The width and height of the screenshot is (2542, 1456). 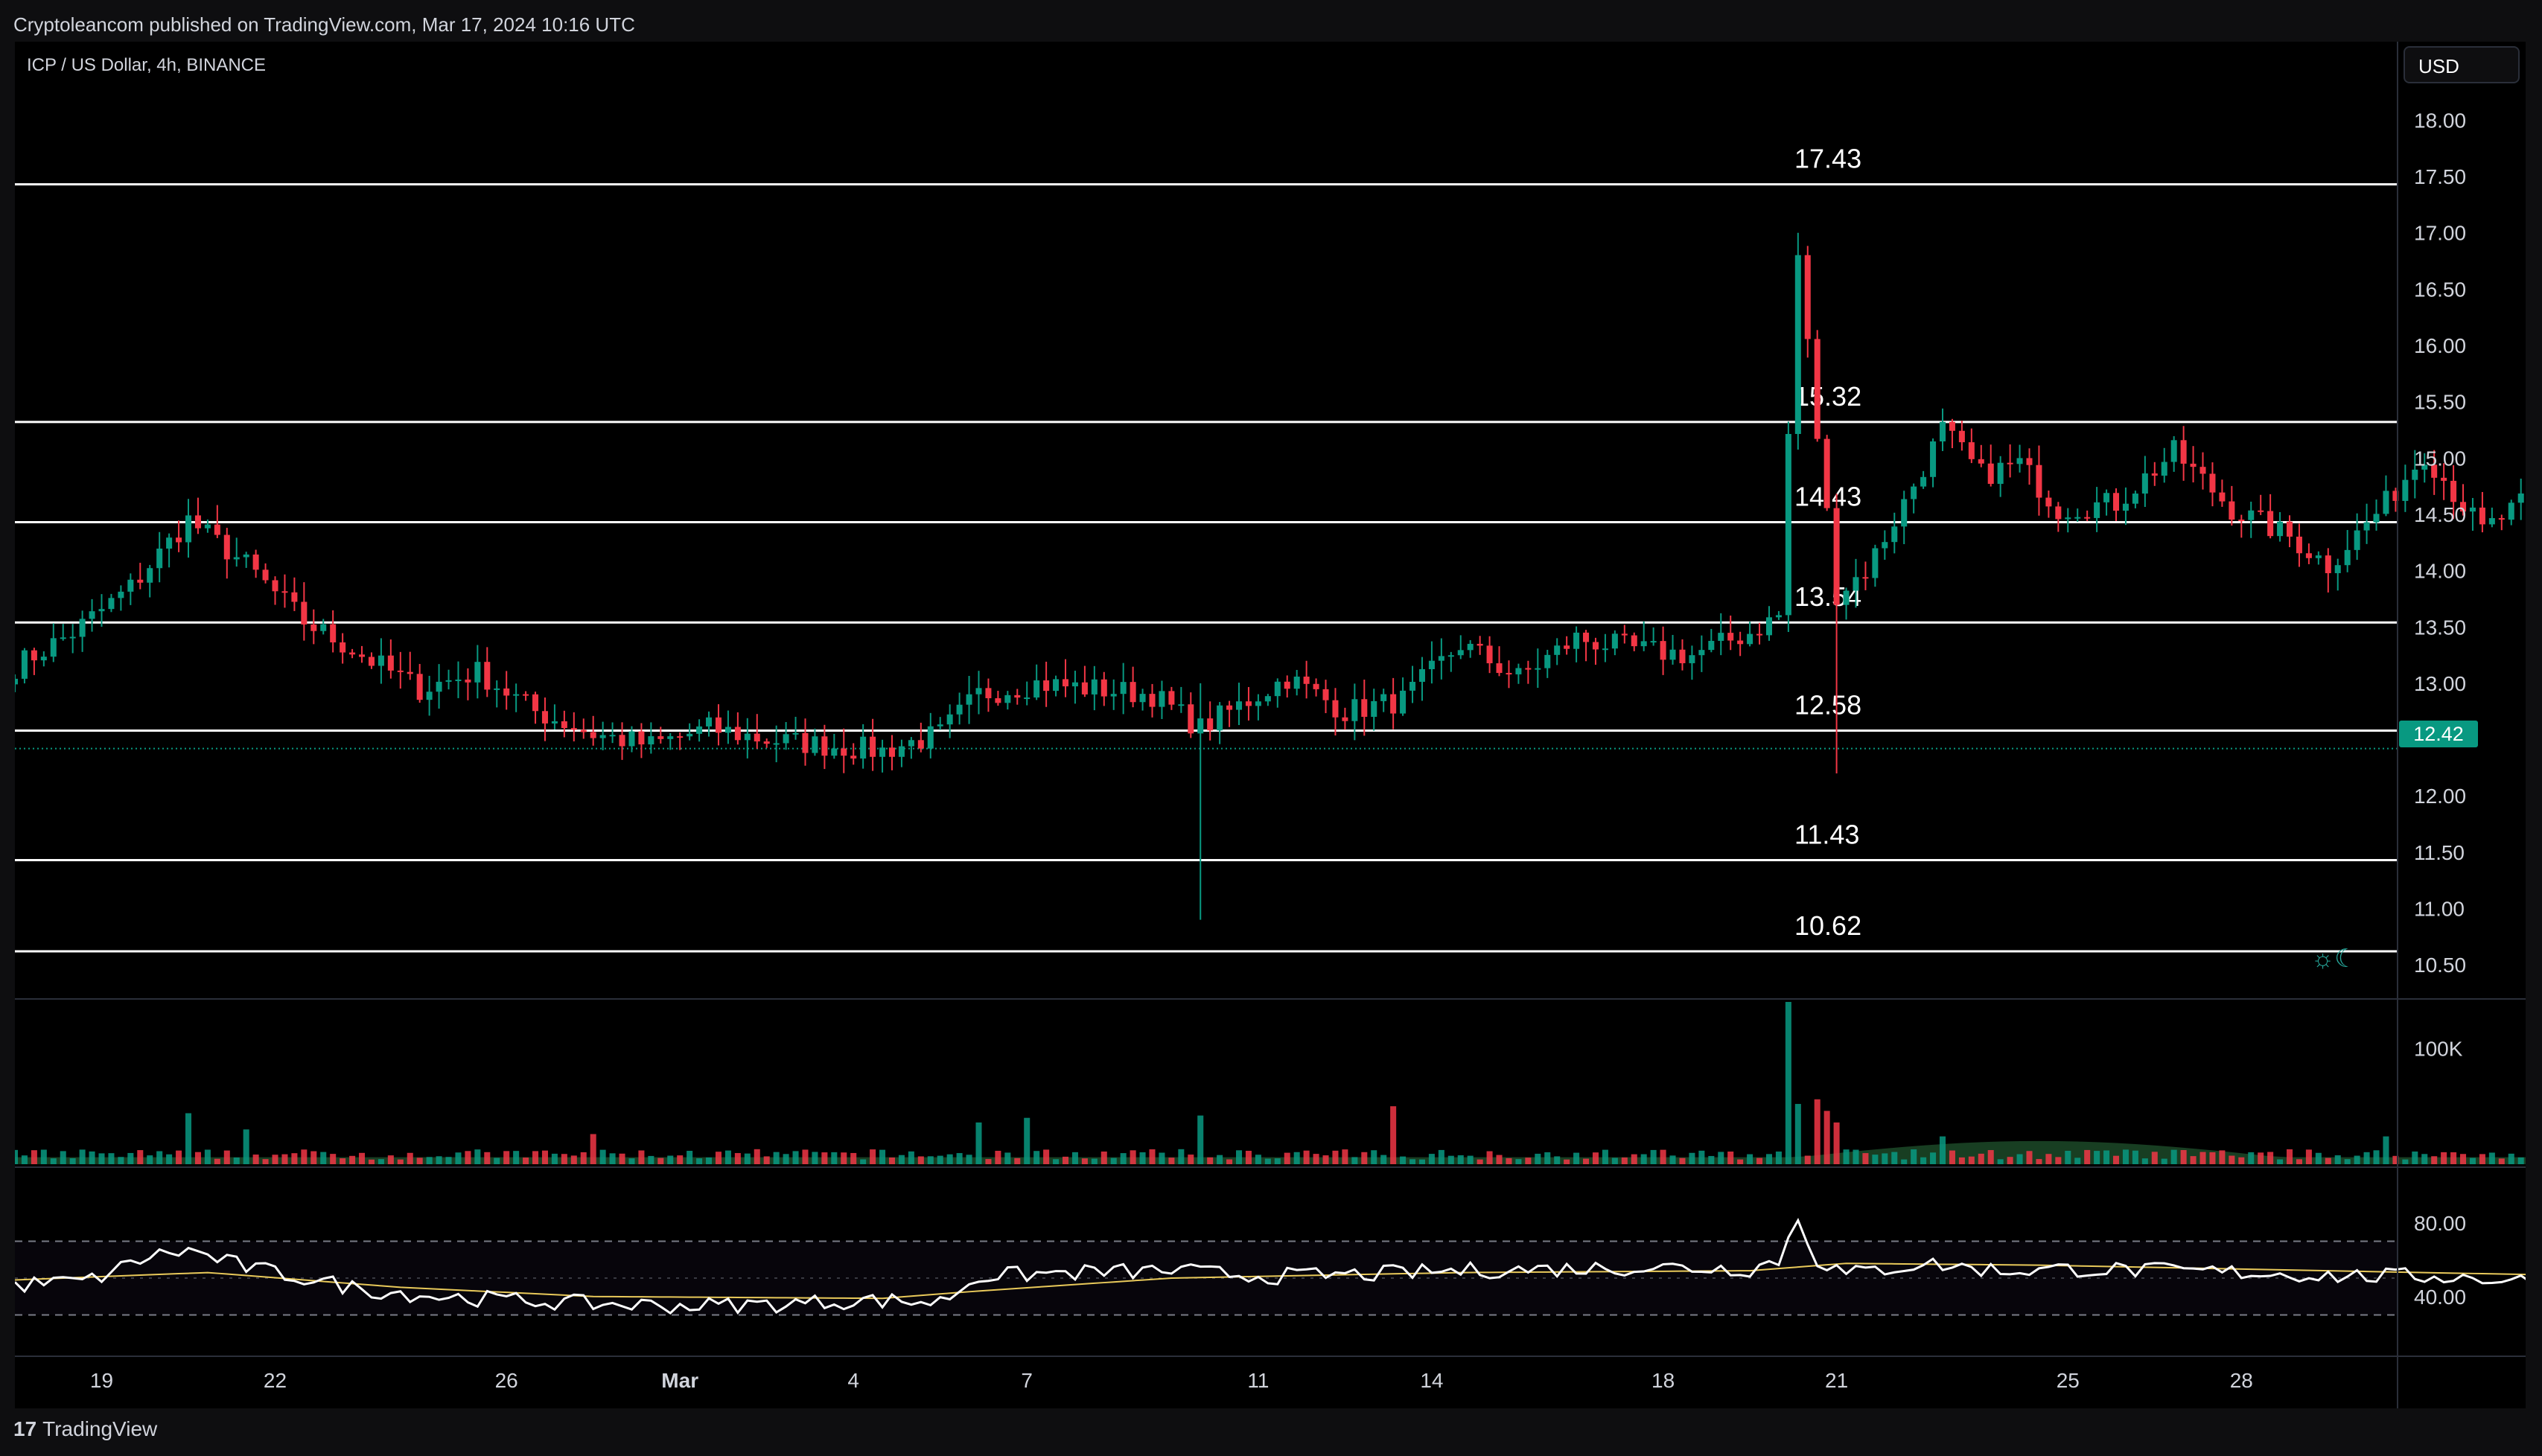 What do you see at coordinates (2440, 402) in the screenshot?
I see `price-axis-label: 15.50` at bounding box center [2440, 402].